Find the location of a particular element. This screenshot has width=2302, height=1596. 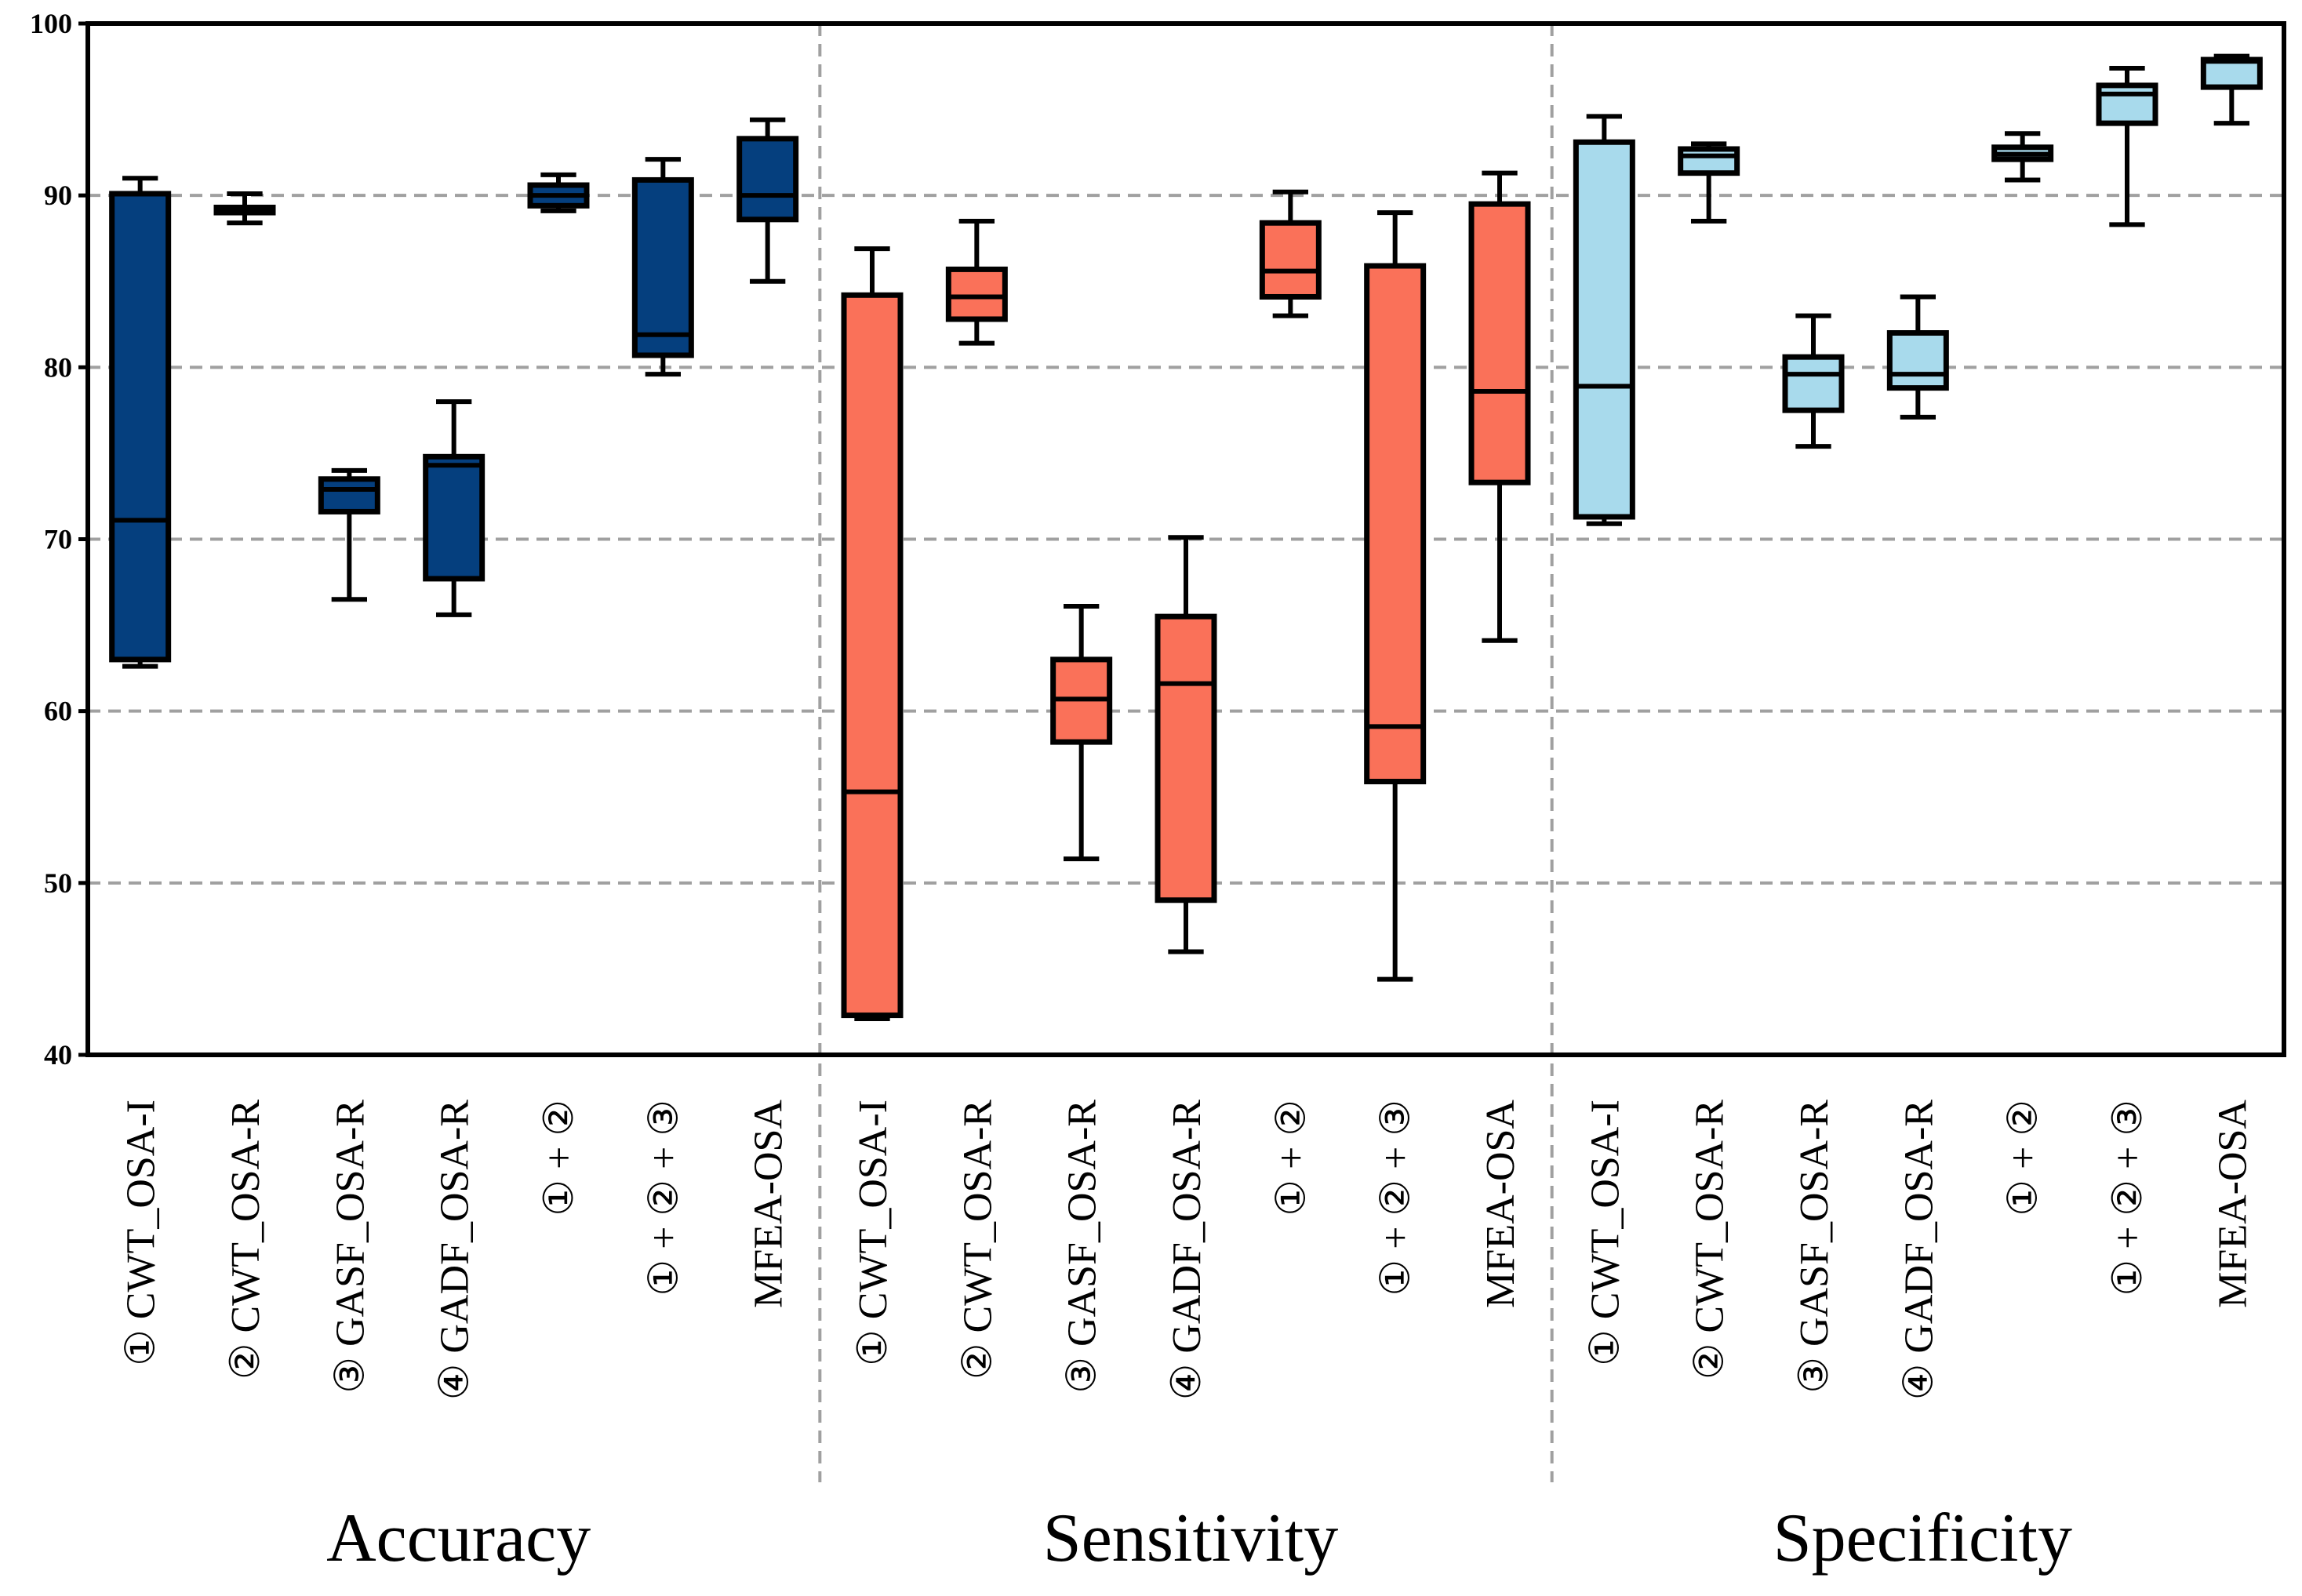

y-tick-label-80: 80 is located at coordinates (58, 367).